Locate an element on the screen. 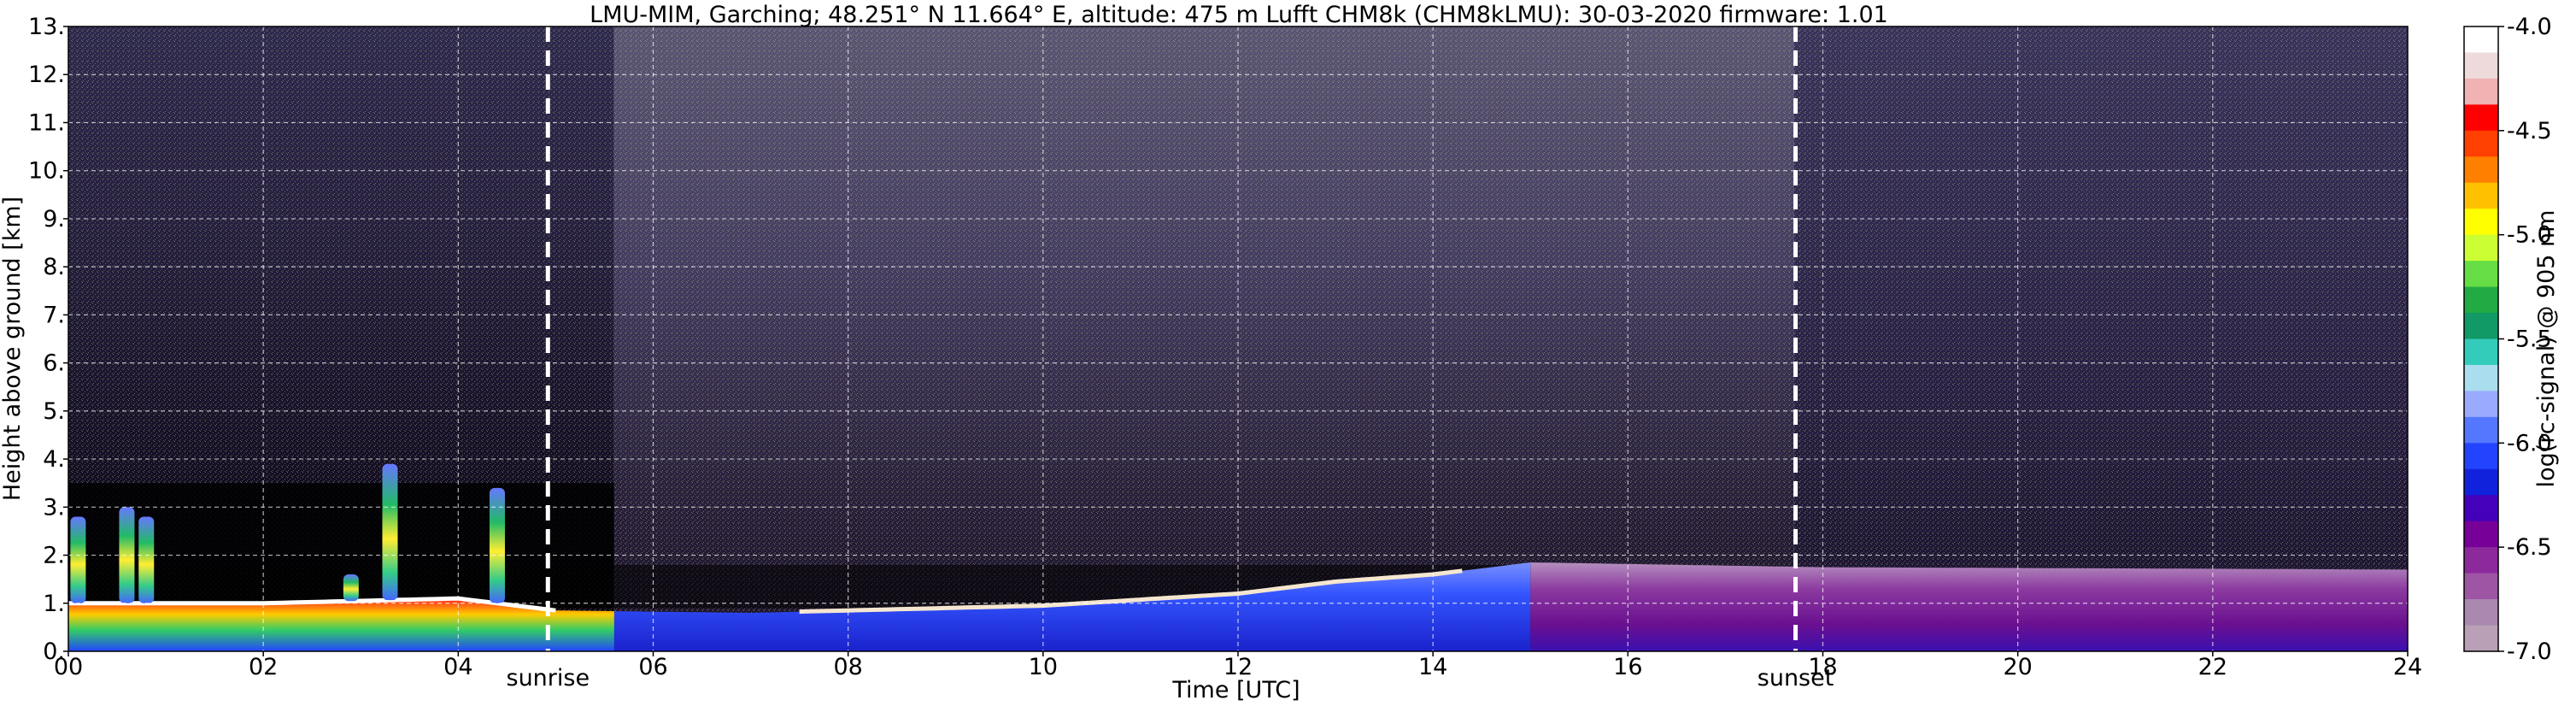  y-tick-label: 11. is located at coordinates (46, 122).